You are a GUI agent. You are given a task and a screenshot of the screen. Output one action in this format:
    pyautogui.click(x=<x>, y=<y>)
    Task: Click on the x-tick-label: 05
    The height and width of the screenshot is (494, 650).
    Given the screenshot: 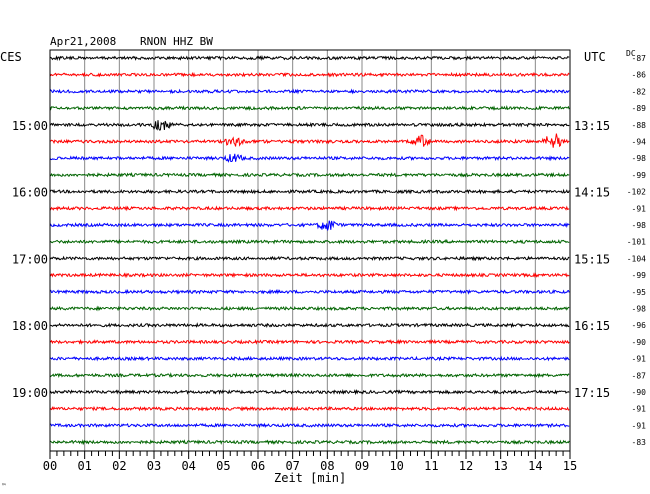 What is the action you would take?
    pyautogui.click(x=223, y=466)
    